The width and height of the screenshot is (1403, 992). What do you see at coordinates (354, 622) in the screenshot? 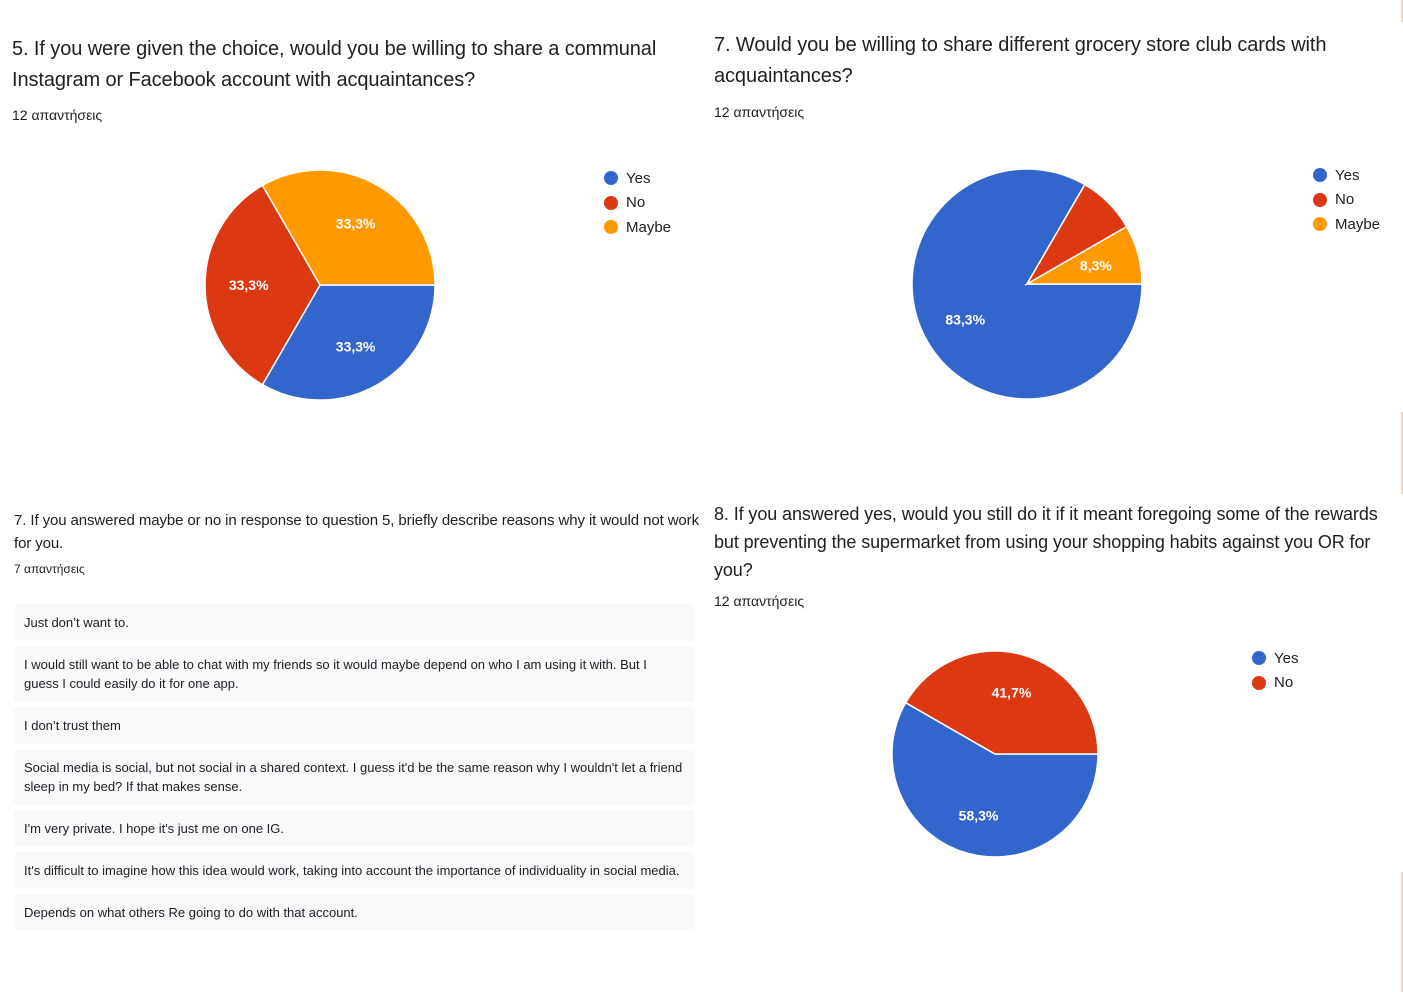
I see `response-item: Just don’t want to.` at bounding box center [354, 622].